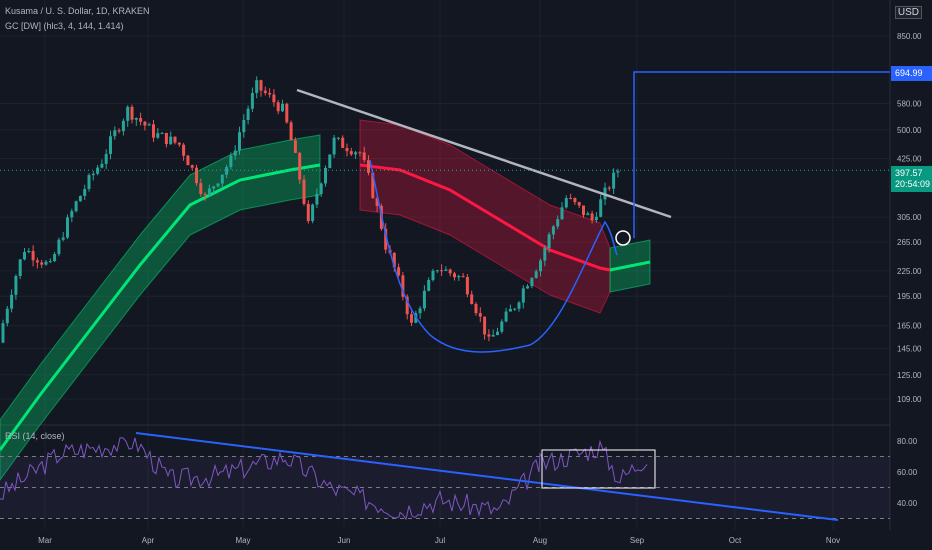 This screenshot has height=550, width=932. I want to click on price-tick-label: 165.00, so click(909, 326).